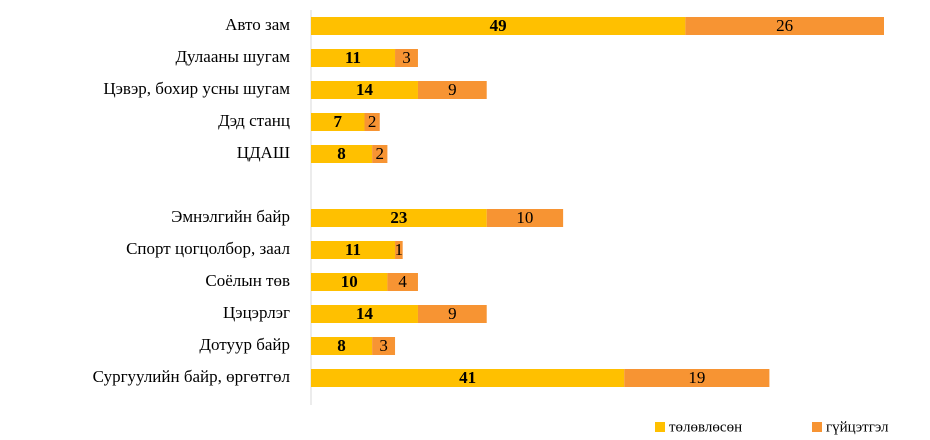  What do you see at coordinates (705, 427) in the screenshot?
I see `legend-label: төлөвлөсөн` at bounding box center [705, 427].